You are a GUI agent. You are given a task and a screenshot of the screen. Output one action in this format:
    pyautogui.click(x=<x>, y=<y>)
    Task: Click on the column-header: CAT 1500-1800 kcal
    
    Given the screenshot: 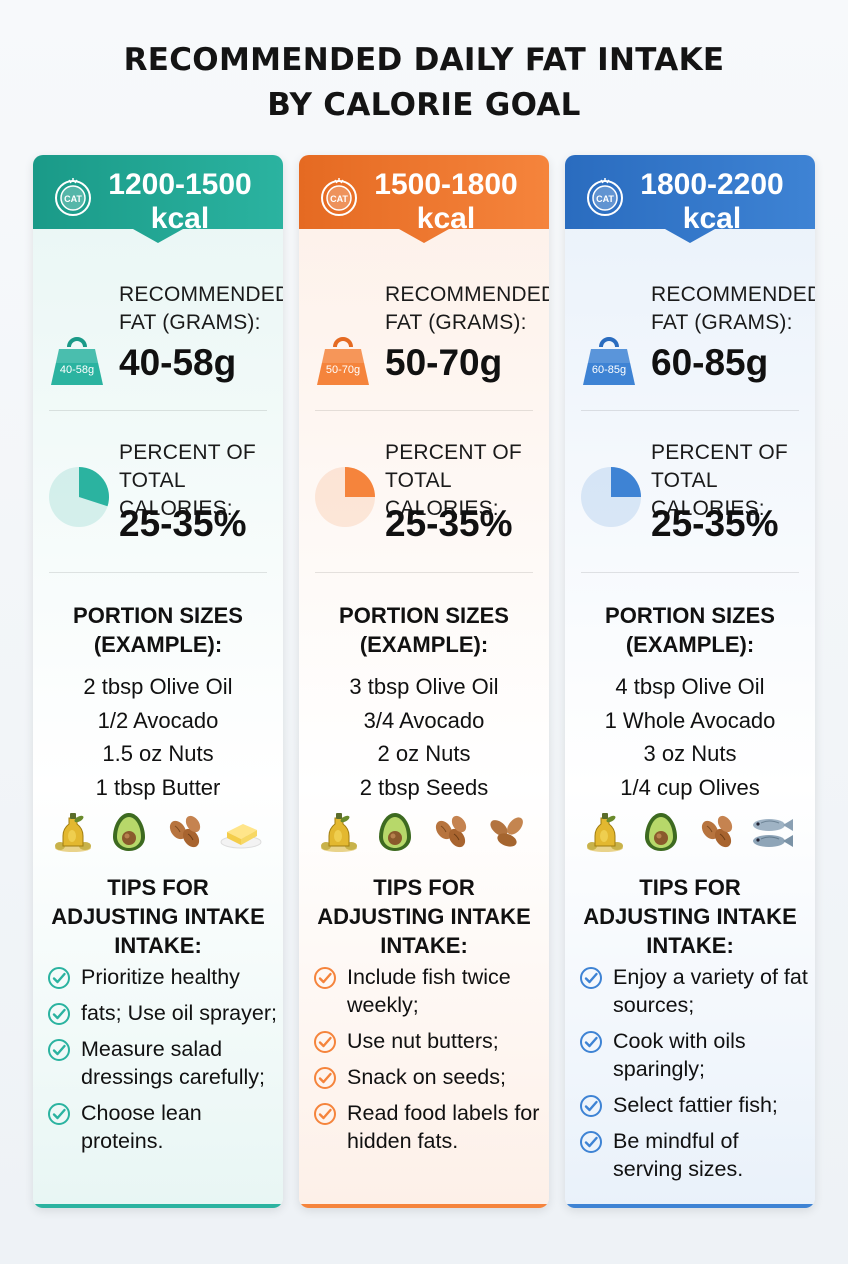 What is the action you would take?
    pyautogui.click(x=424, y=201)
    